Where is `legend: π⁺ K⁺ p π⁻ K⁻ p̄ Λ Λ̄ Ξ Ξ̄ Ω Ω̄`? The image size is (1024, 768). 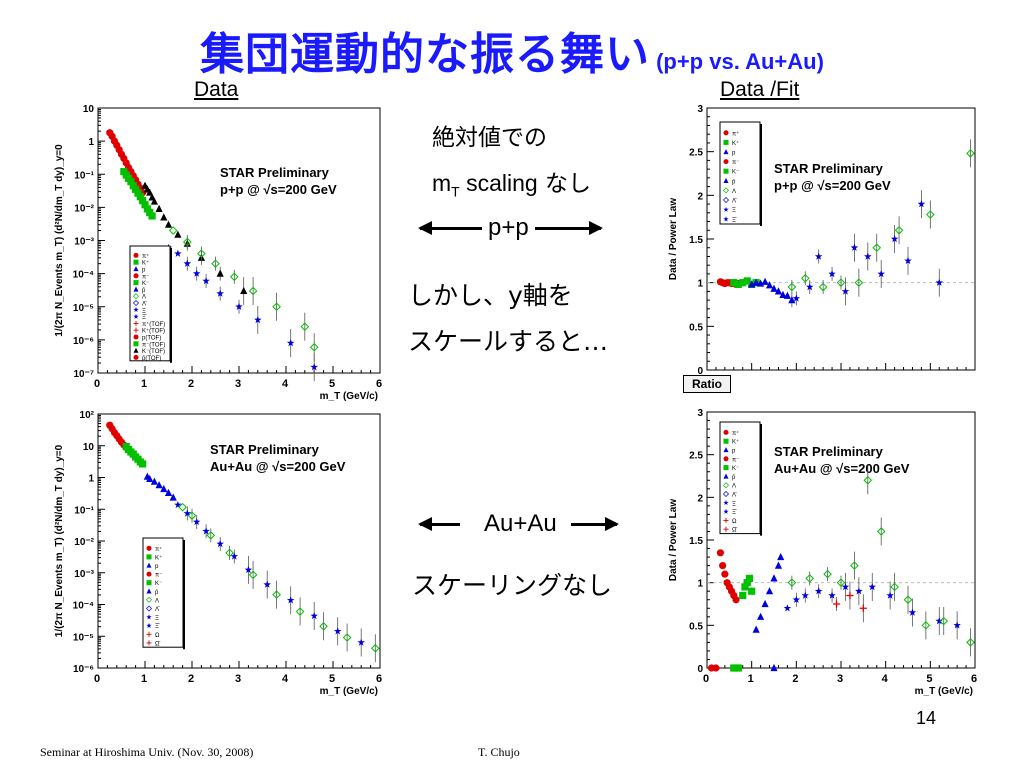
legend: π⁺ K⁺ p π⁻ K⁻ p̄ Λ Λ̄ Ξ Ξ̄ Ω Ω̄ is located at coordinates (740, 478).